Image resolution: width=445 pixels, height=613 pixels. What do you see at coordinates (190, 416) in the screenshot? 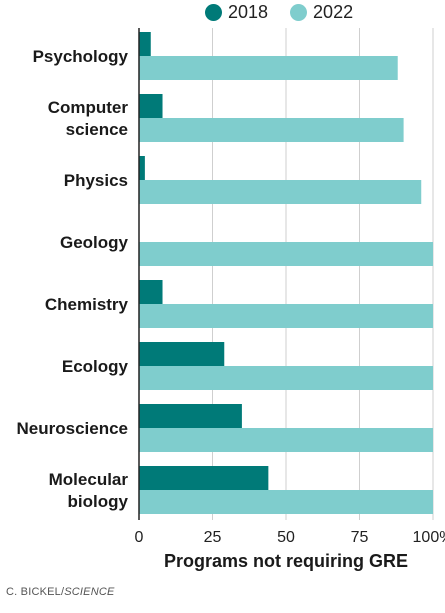
I see `bar-2018-neuroscience` at bounding box center [190, 416].